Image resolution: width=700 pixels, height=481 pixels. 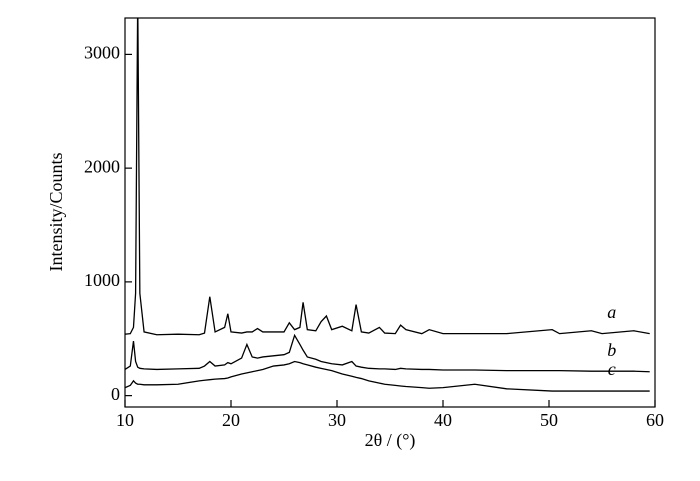 What do you see at coordinates (611, 312) in the screenshot?
I see `series-label: a` at bounding box center [611, 312].